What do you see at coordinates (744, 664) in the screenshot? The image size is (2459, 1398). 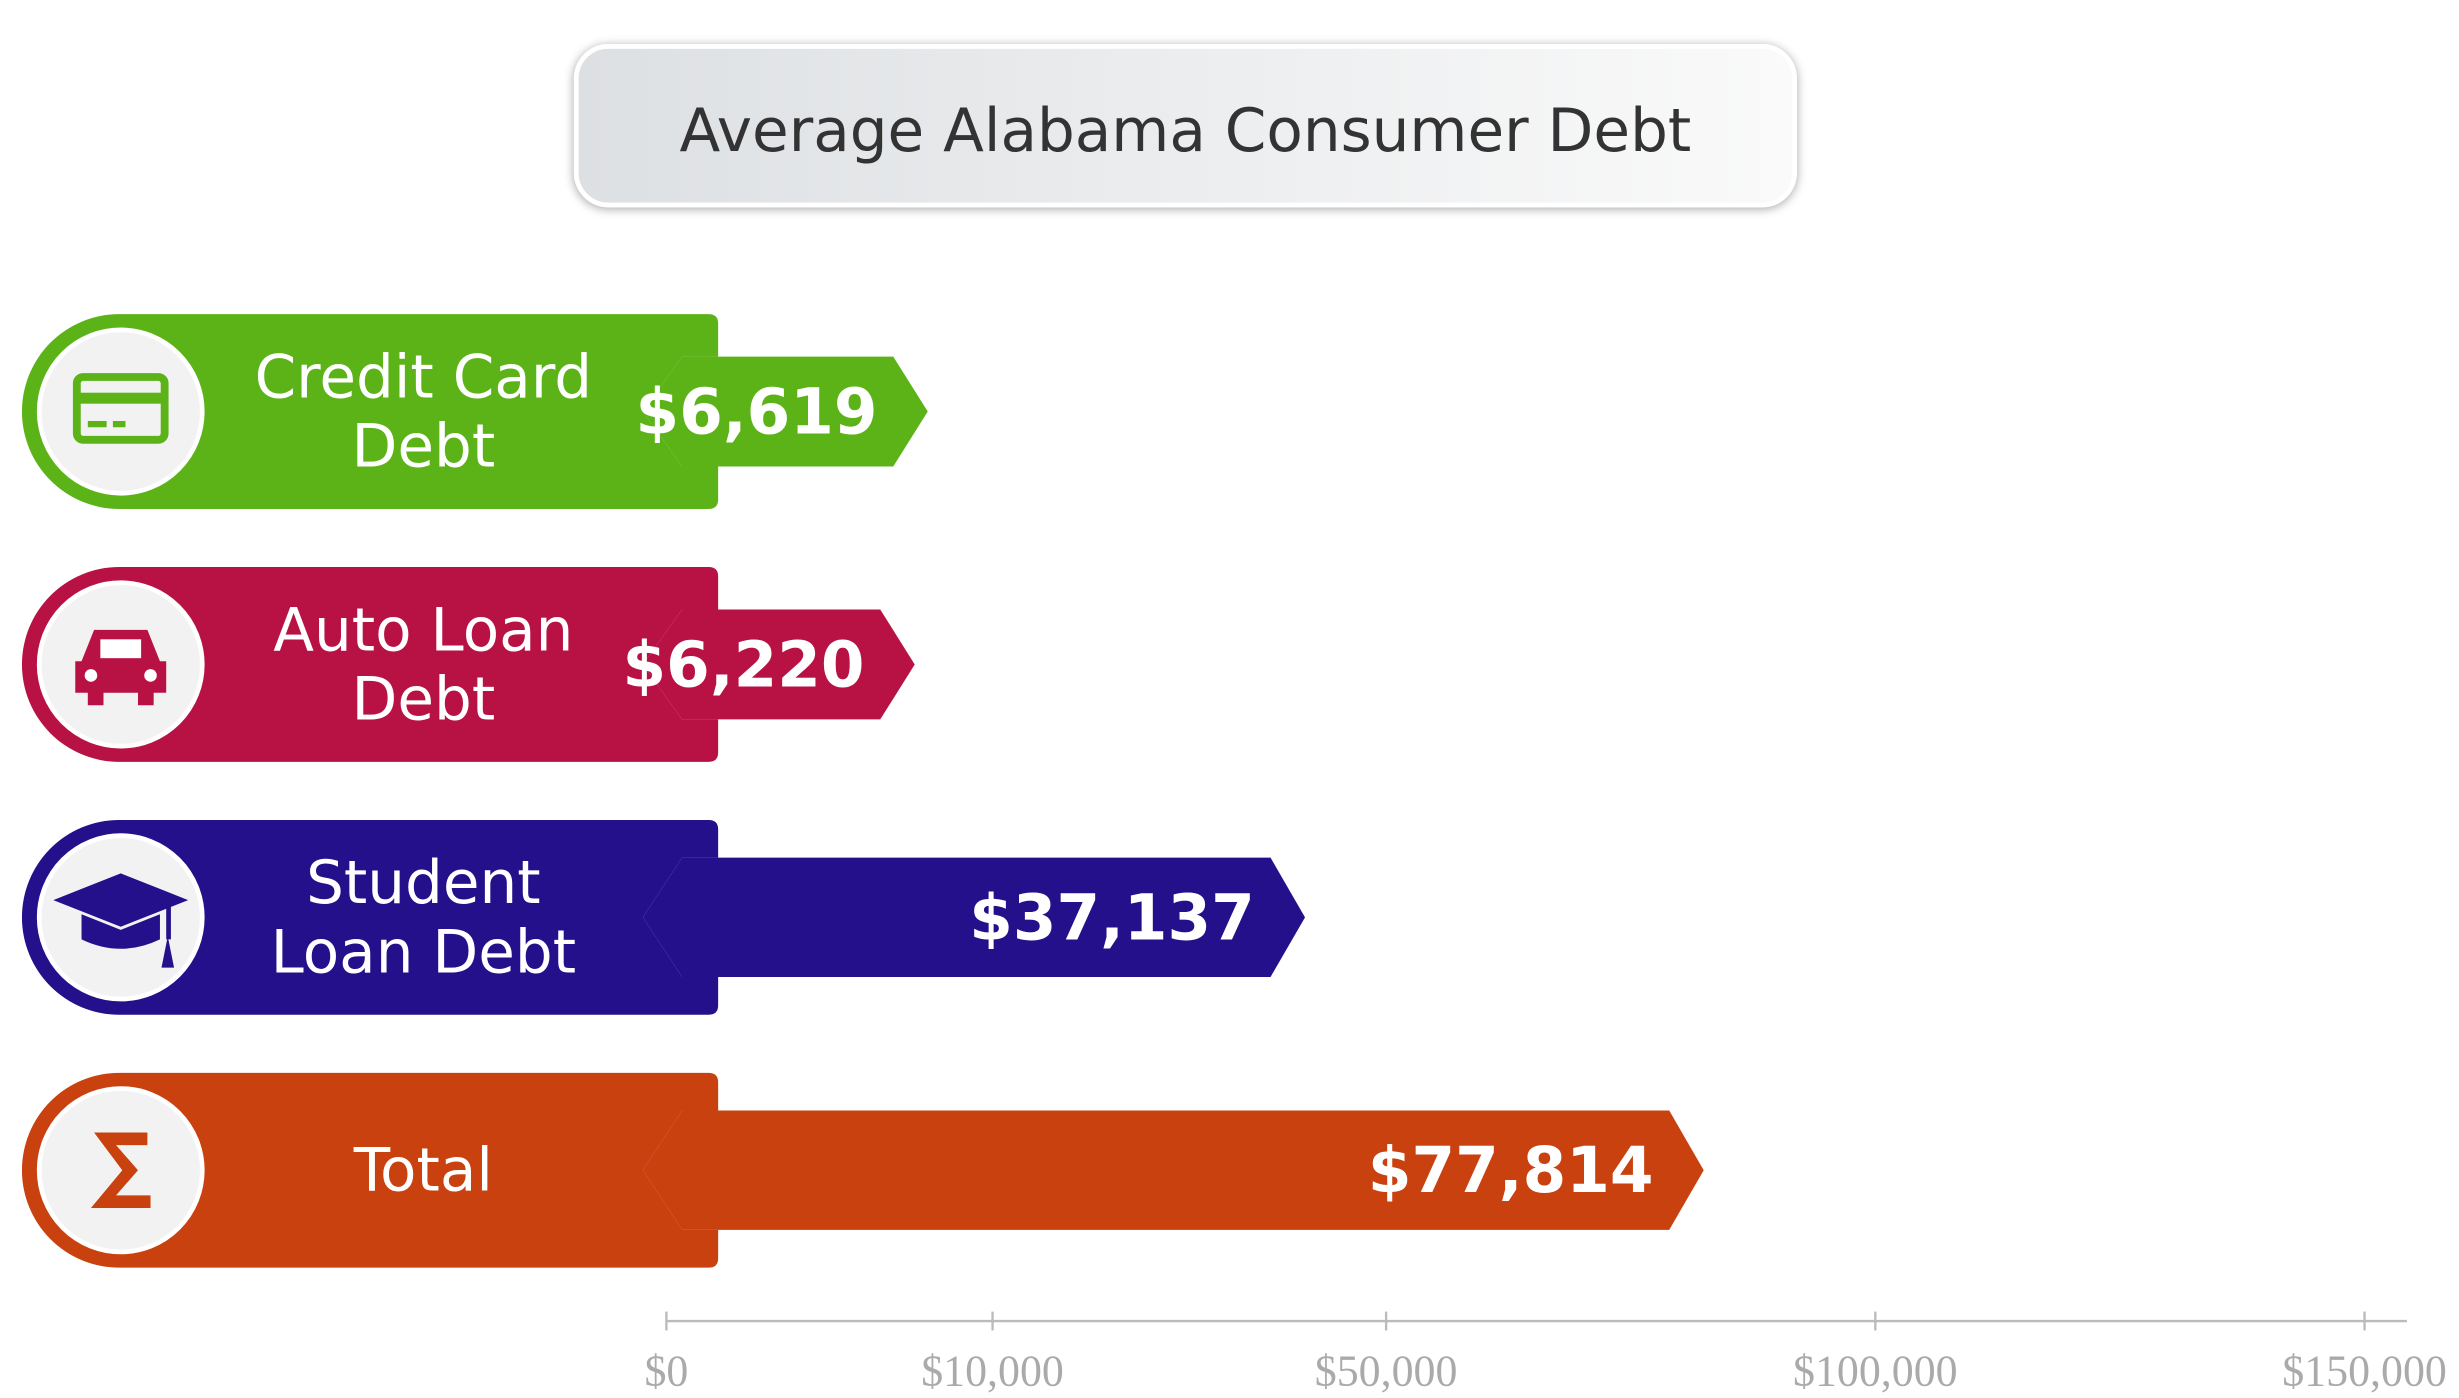 I see `value-label: $6,220` at bounding box center [744, 664].